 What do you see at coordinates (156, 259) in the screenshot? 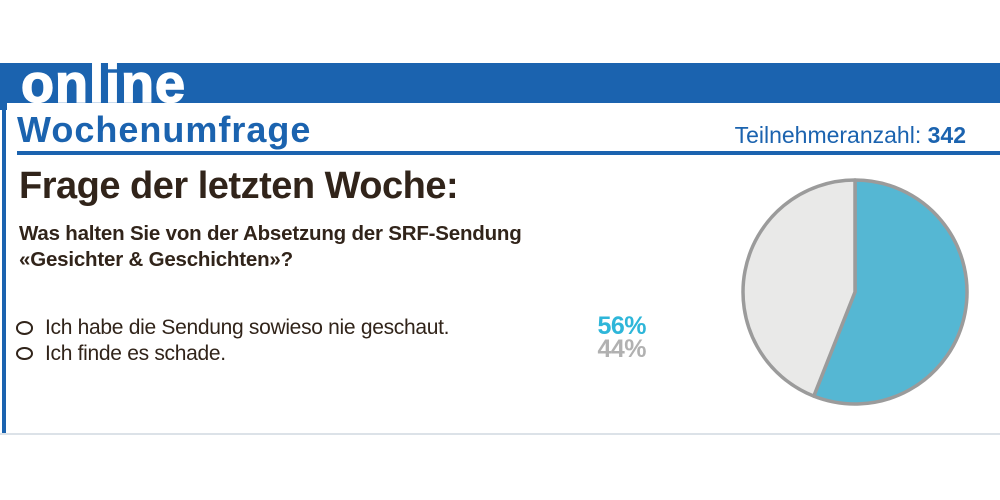
I see `question-line-2: «Gesichter & Geschichten»?` at bounding box center [156, 259].